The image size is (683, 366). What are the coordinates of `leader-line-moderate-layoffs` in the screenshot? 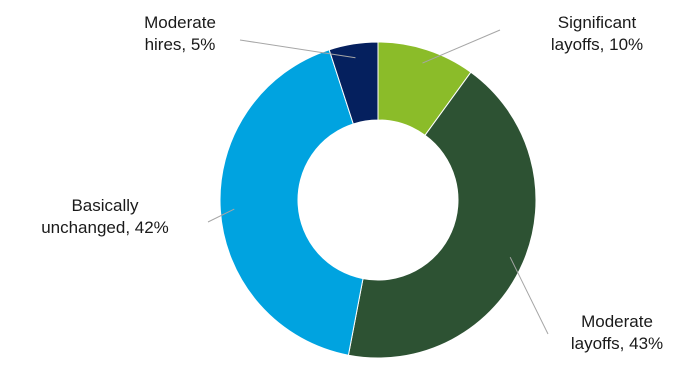 It's located at (529, 295).